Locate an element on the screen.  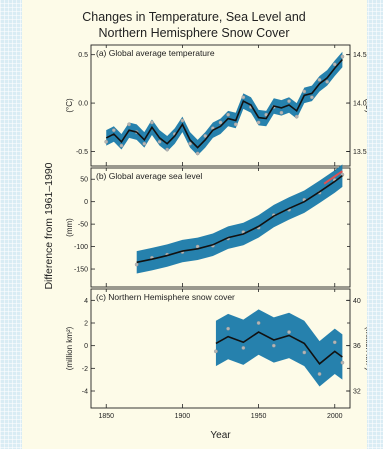
x-tick-label: 2000 is located at coordinates (335, 416).